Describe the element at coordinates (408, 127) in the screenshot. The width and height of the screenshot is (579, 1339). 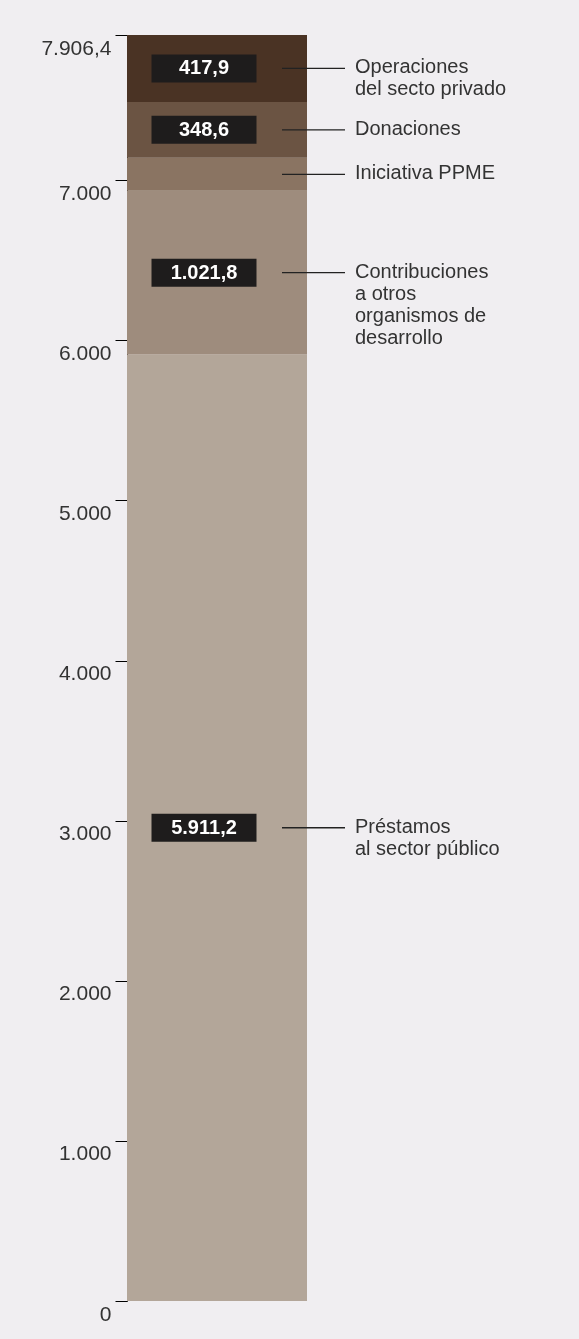
I see `text: Donaciones` at that location.